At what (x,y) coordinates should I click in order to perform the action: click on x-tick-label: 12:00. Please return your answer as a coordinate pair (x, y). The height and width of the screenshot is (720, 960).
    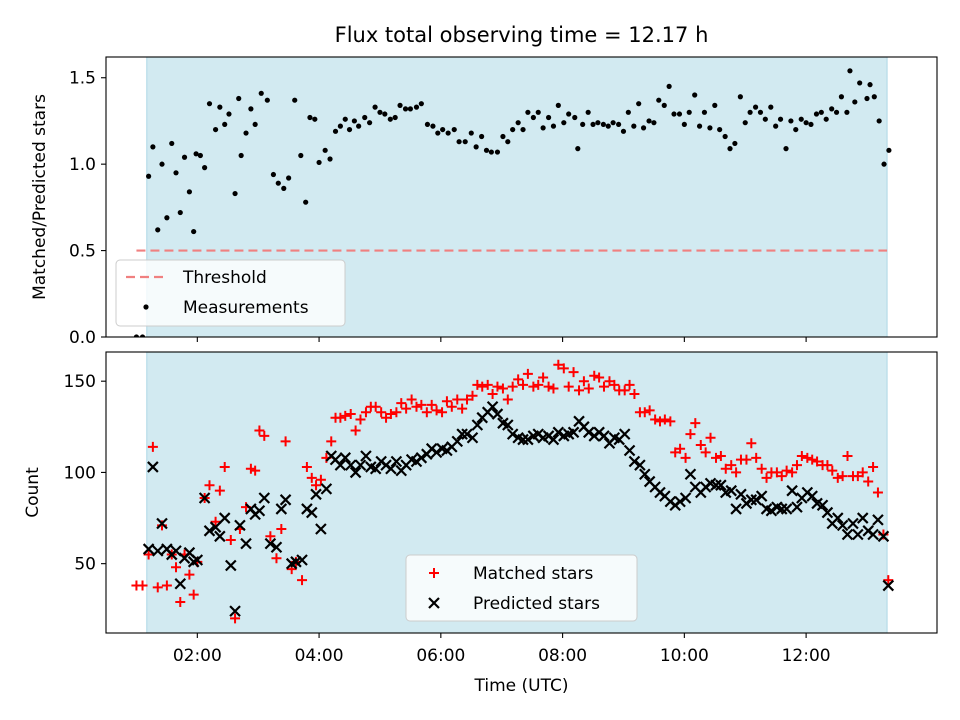
    Looking at the image, I should click on (806, 656).